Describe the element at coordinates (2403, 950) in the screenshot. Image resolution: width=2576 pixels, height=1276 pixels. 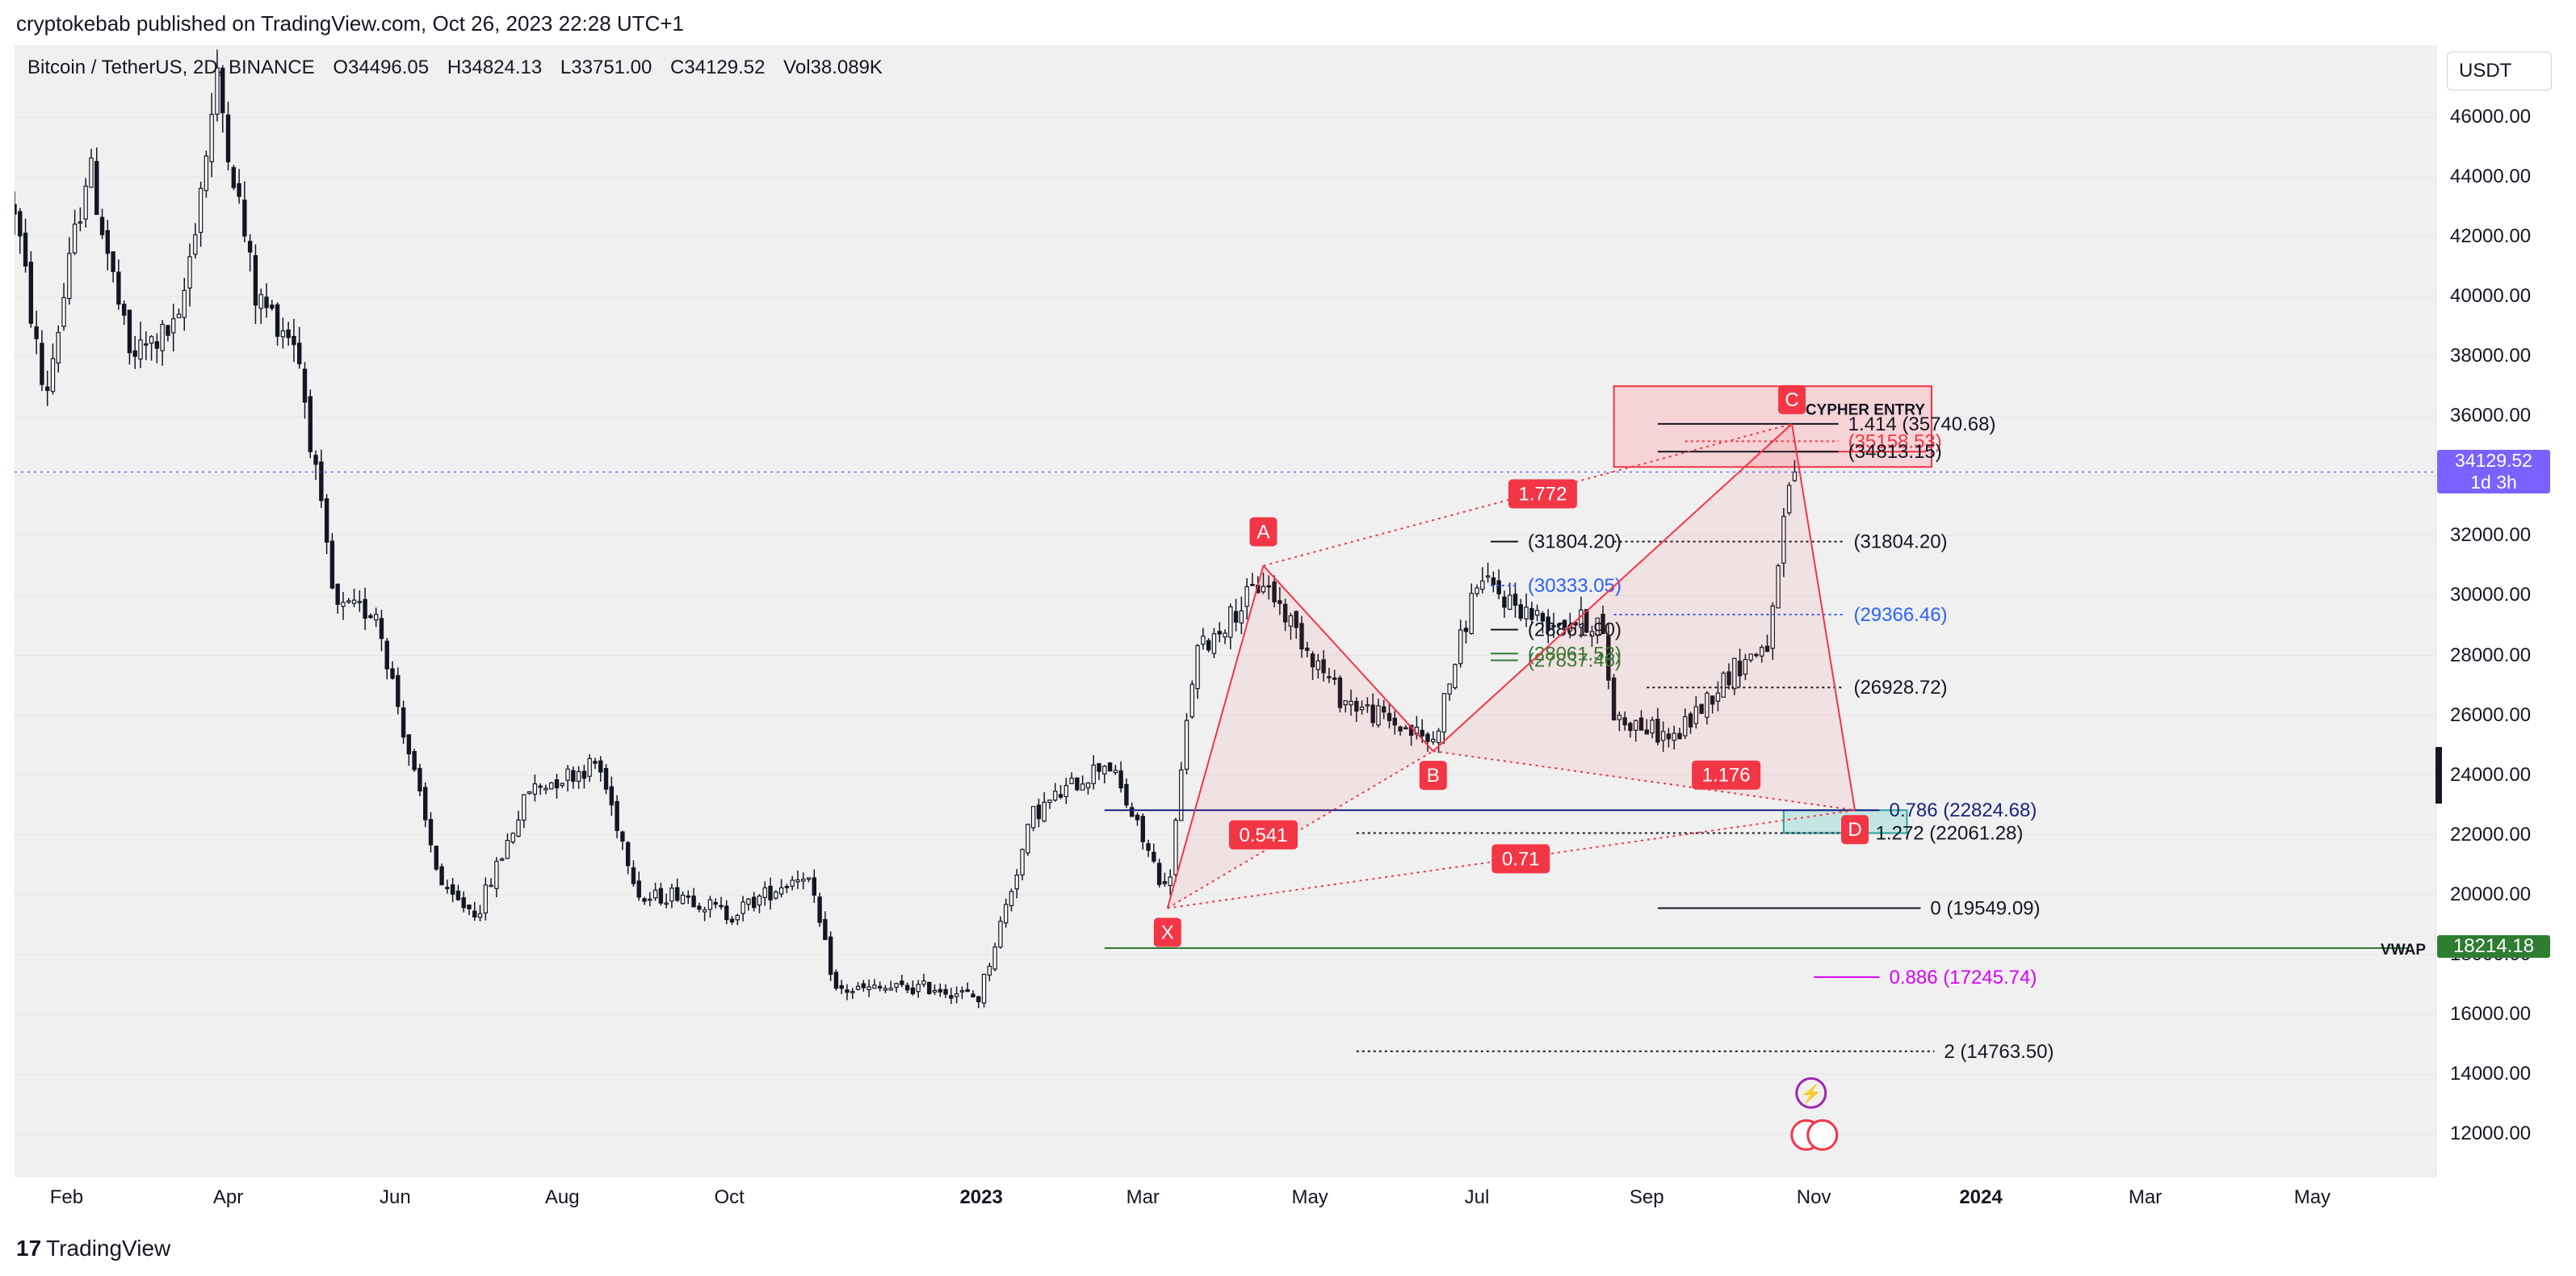
I see `vwap-label: VWAP` at that location.